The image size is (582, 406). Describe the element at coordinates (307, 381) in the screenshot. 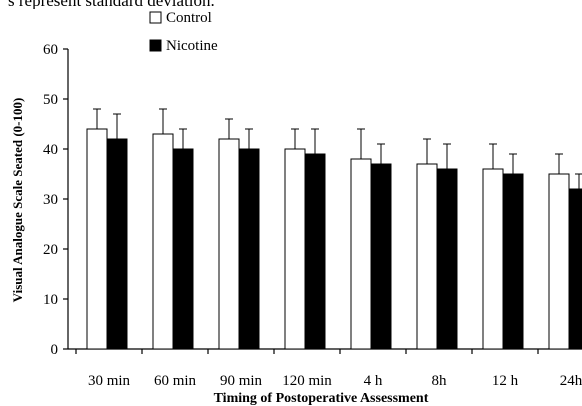

I see `x-tick-label: 120 min` at that location.